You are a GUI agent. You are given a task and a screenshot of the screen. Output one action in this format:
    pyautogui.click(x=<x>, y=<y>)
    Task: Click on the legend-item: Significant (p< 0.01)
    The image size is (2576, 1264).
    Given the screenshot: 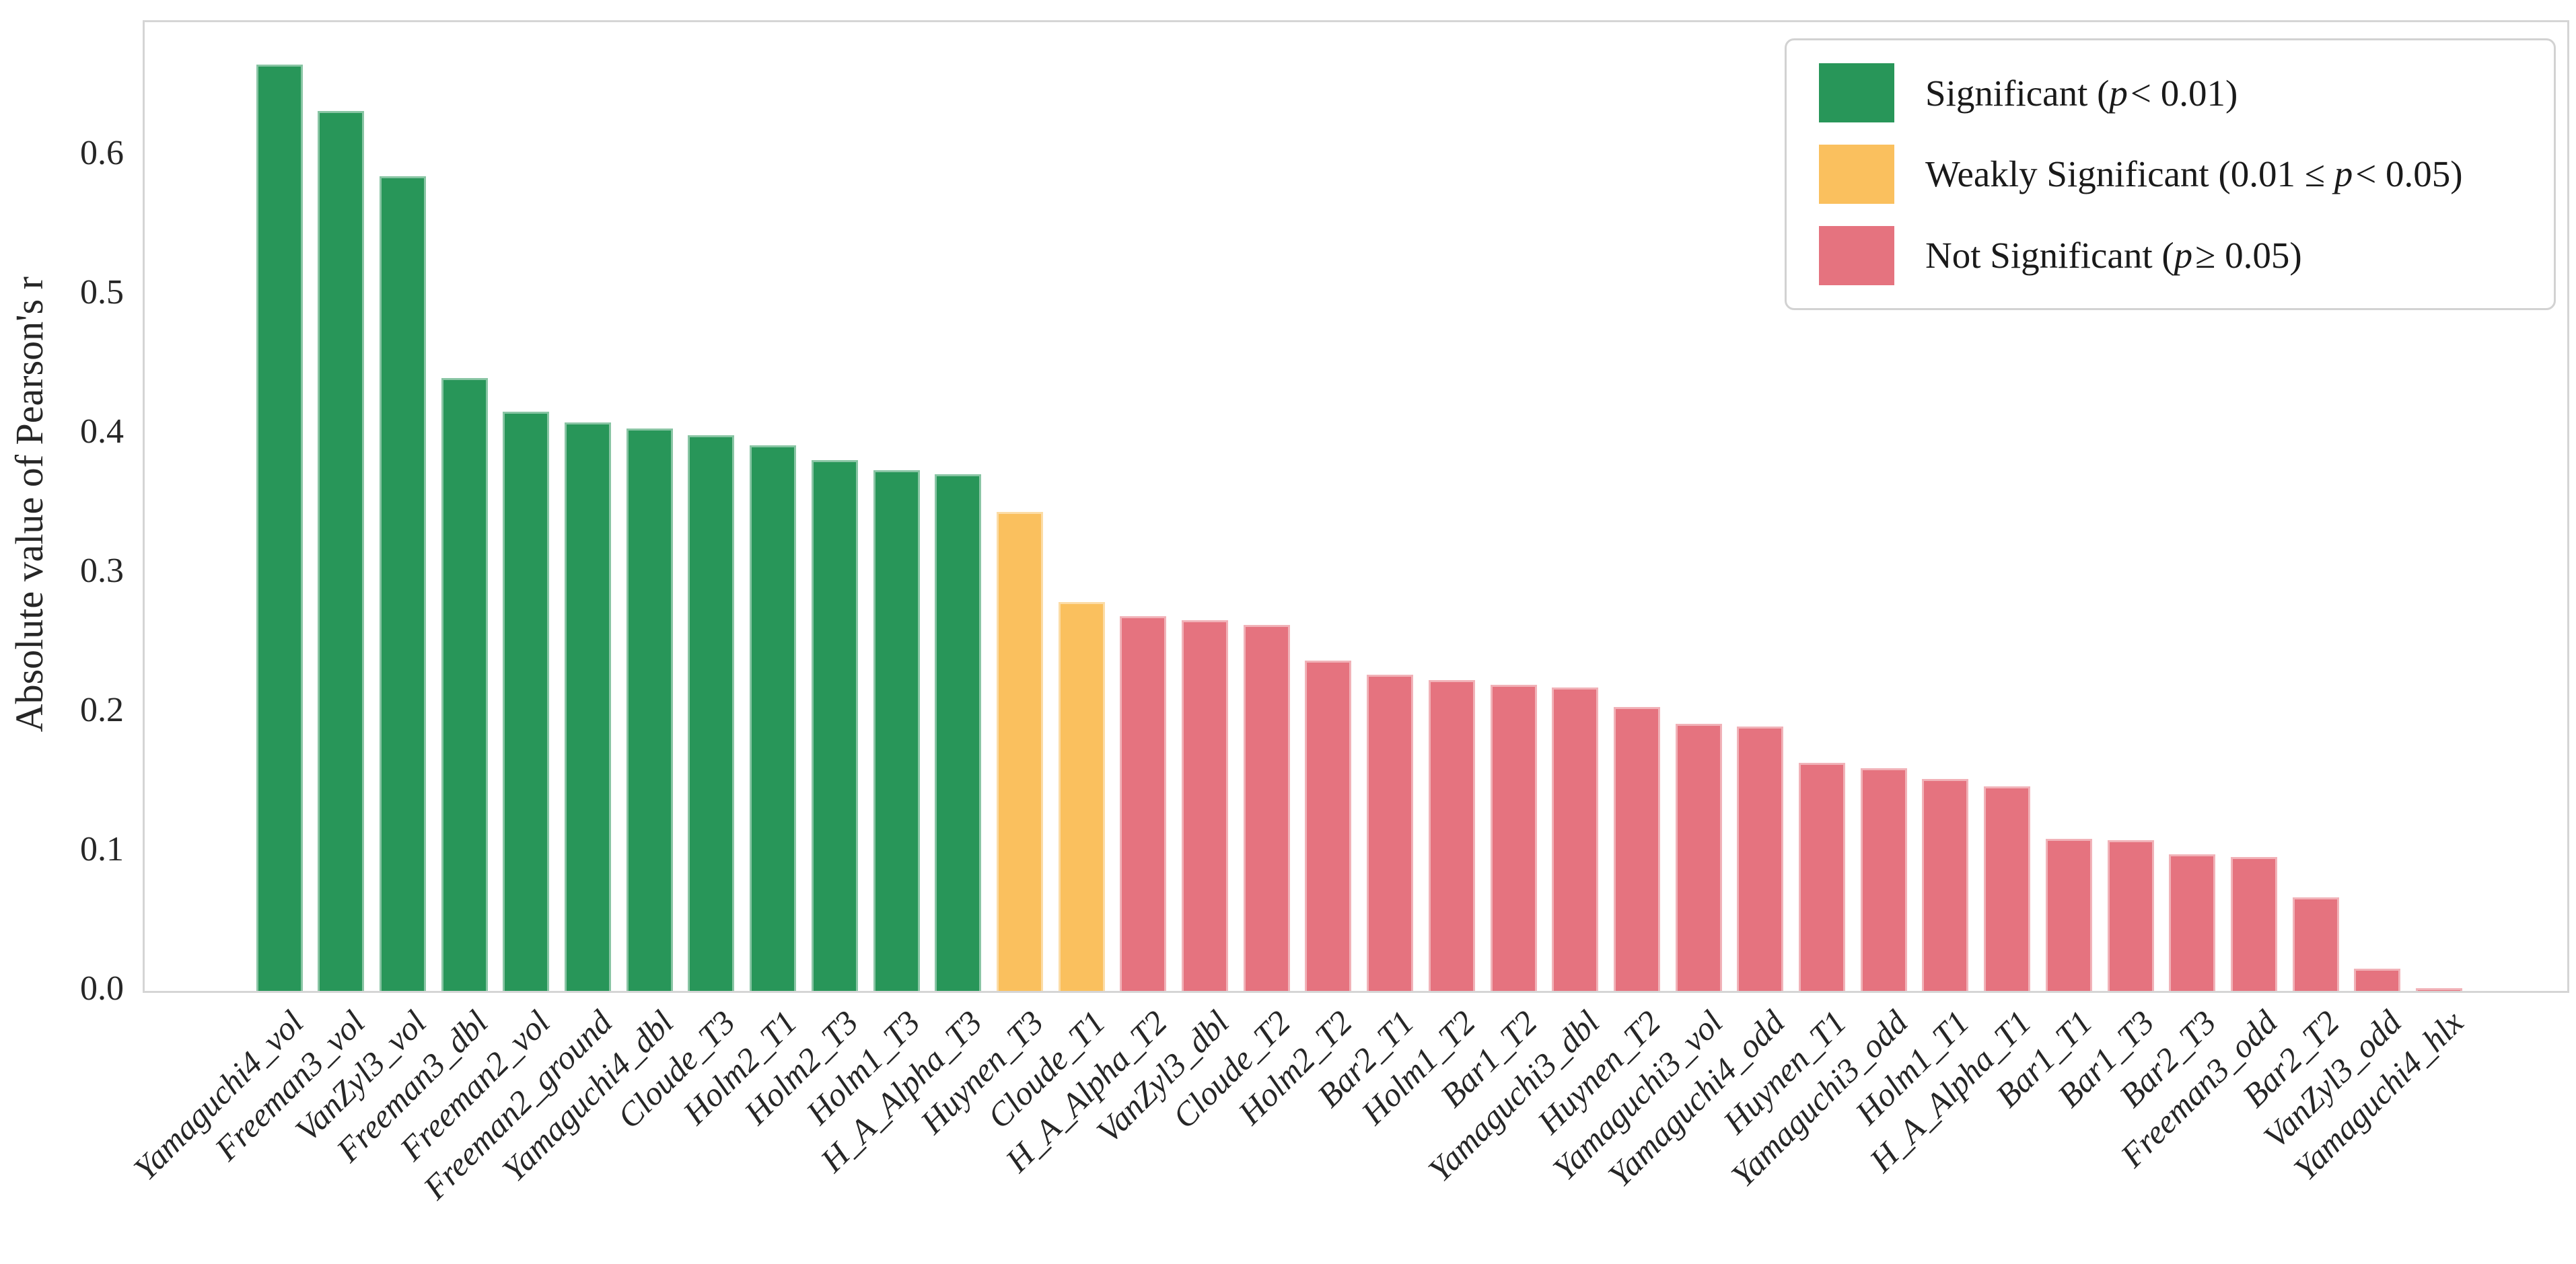 What is the action you would take?
    pyautogui.click(x=2170, y=93)
    